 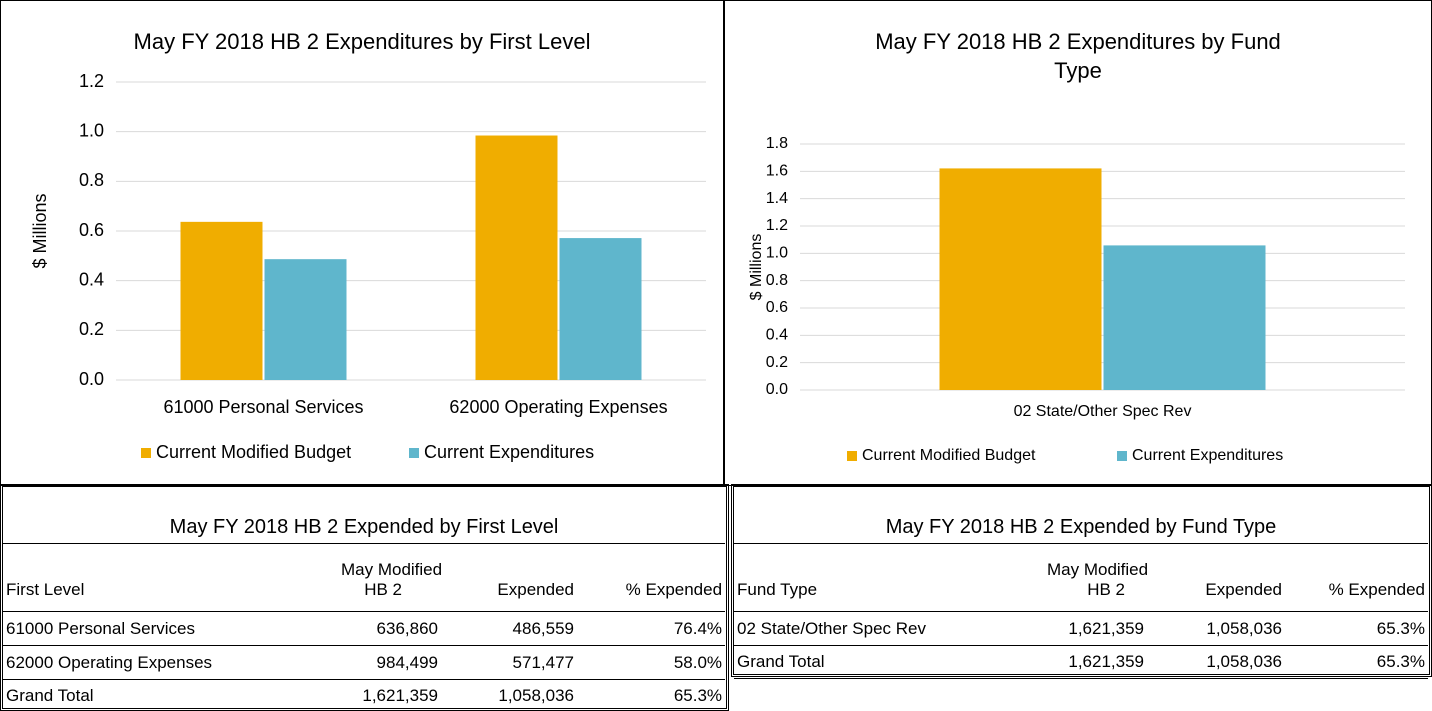 What do you see at coordinates (858, 595) in the screenshot?
I see `column-header: Fund Type` at bounding box center [858, 595].